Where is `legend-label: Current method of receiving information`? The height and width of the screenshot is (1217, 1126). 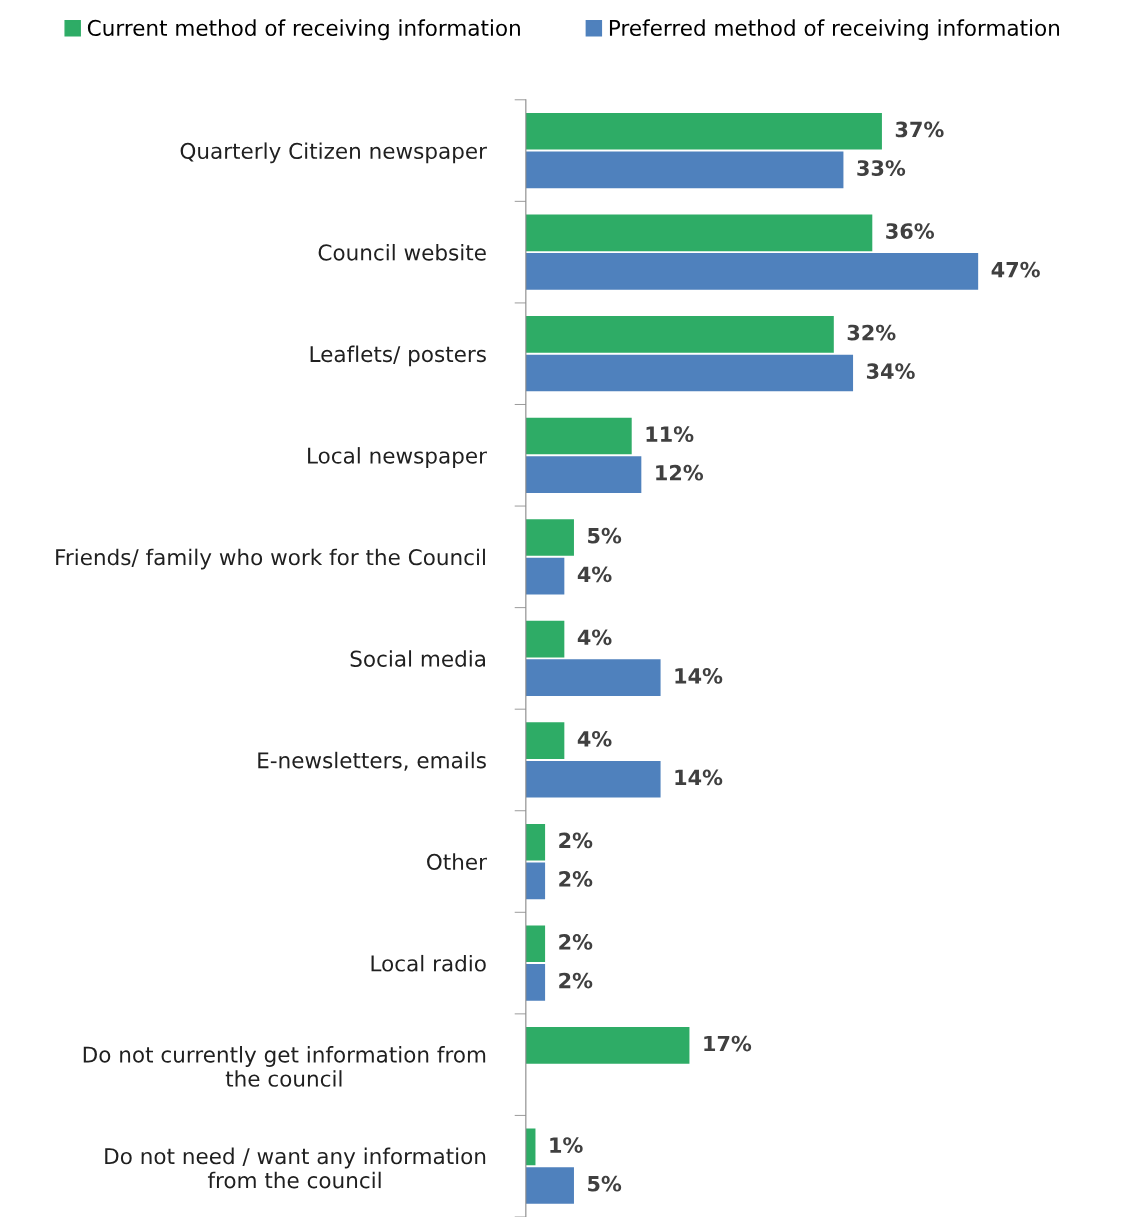
legend-label: Current method of receiving information is located at coordinates (303, 30).